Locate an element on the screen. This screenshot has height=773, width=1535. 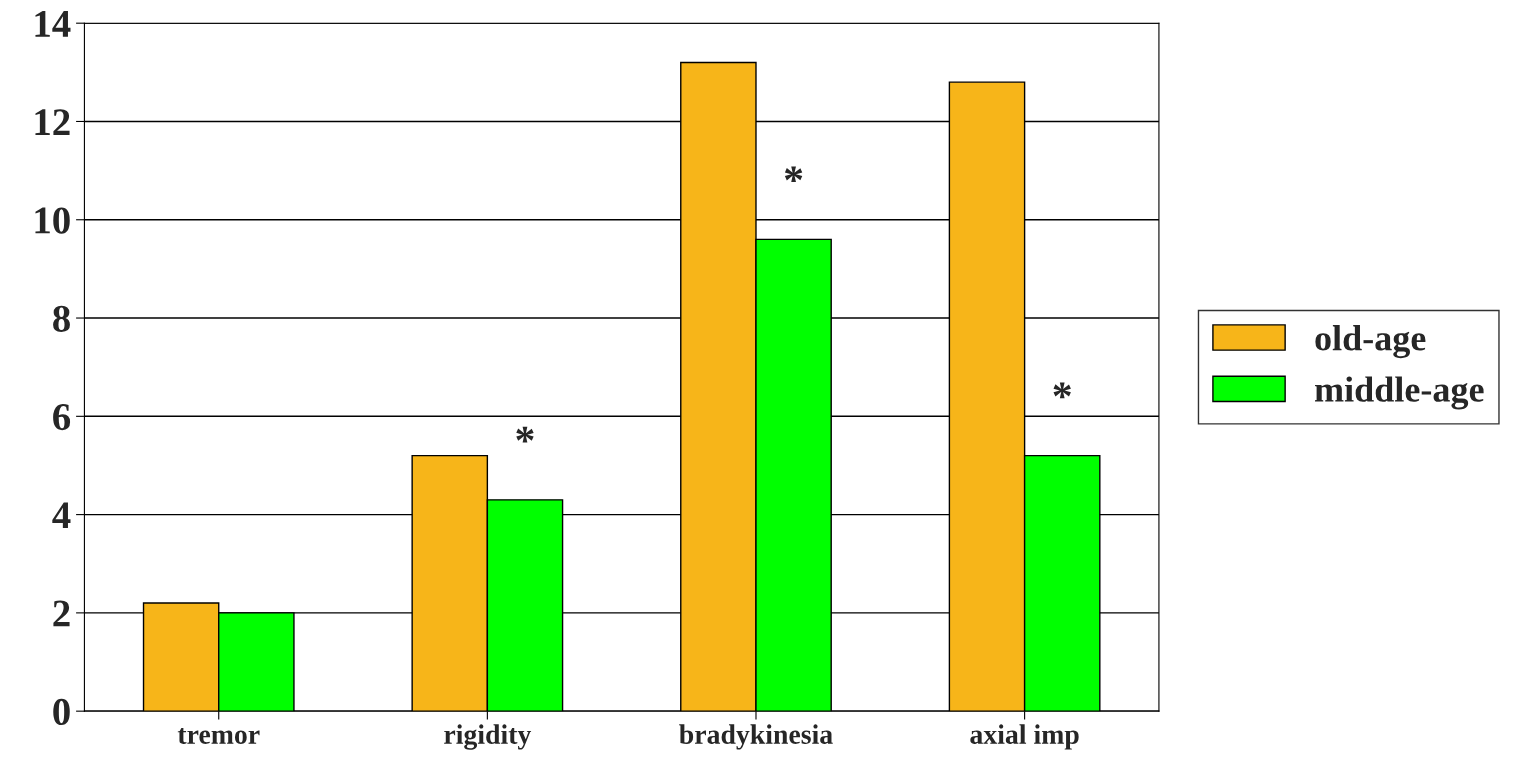
legend-label: middle-age is located at coordinates (1399, 393).